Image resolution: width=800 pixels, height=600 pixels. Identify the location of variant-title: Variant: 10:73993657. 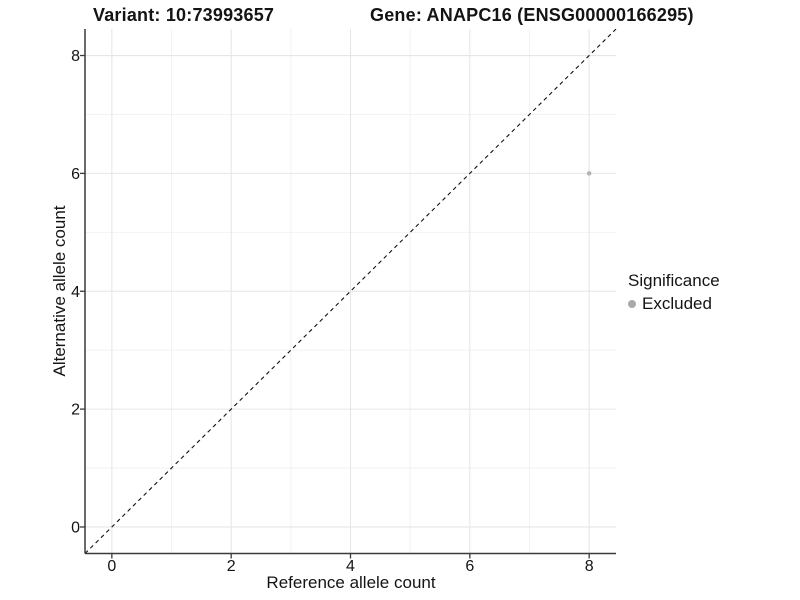
(184, 15).